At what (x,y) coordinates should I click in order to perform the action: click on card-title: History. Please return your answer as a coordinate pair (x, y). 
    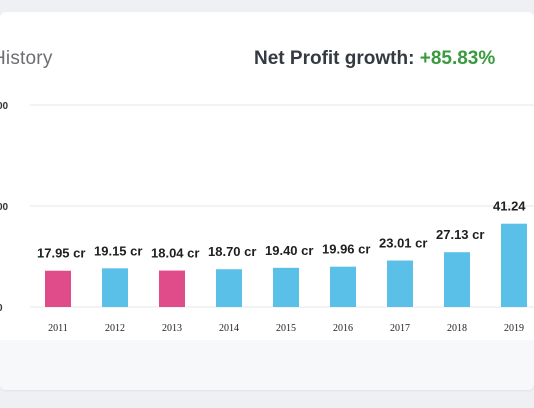
    Looking at the image, I should click on (26, 58).